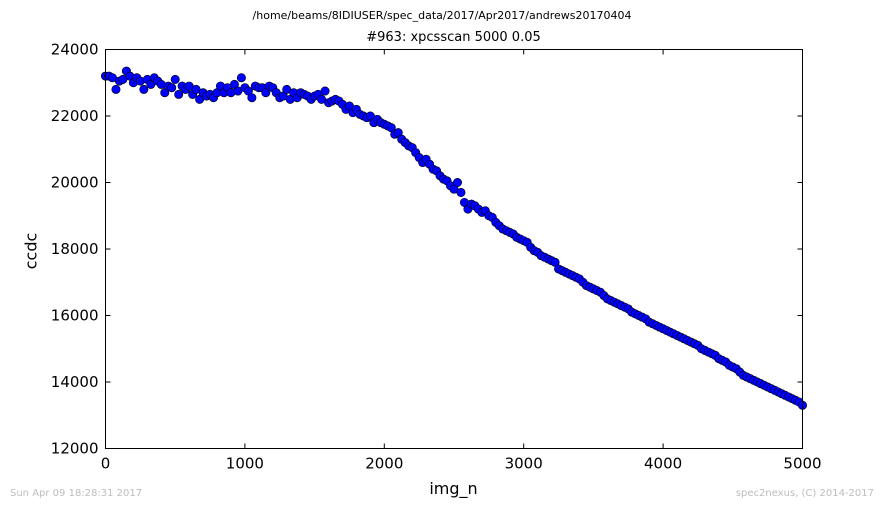 The image size is (884, 509). What do you see at coordinates (384, 464) in the screenshot?
I see `x-tick-label: 2000` at bounding box center [384, 464].